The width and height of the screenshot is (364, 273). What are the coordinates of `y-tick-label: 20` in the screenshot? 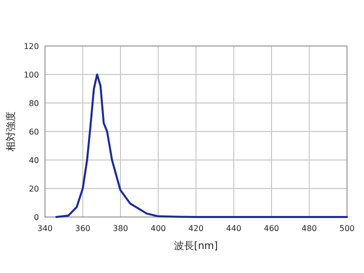 It's located at (33, 189).